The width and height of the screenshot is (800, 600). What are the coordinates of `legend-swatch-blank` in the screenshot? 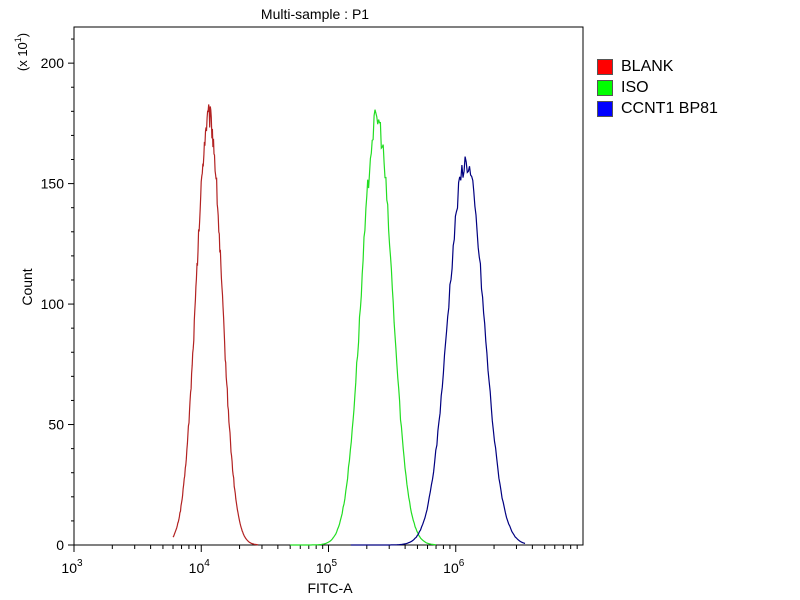 It's located at (605, 66).